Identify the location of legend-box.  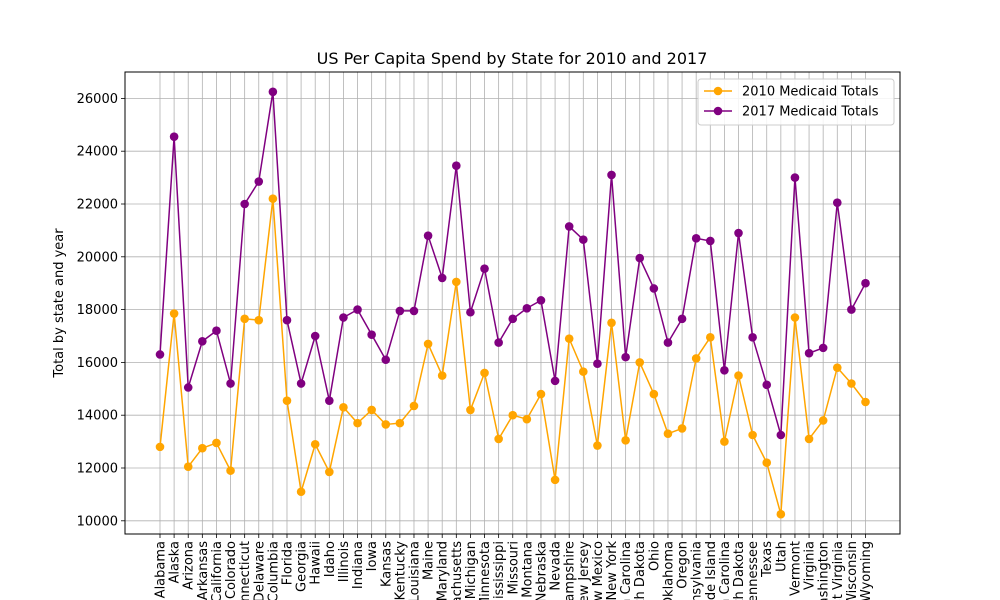
(796, 102).